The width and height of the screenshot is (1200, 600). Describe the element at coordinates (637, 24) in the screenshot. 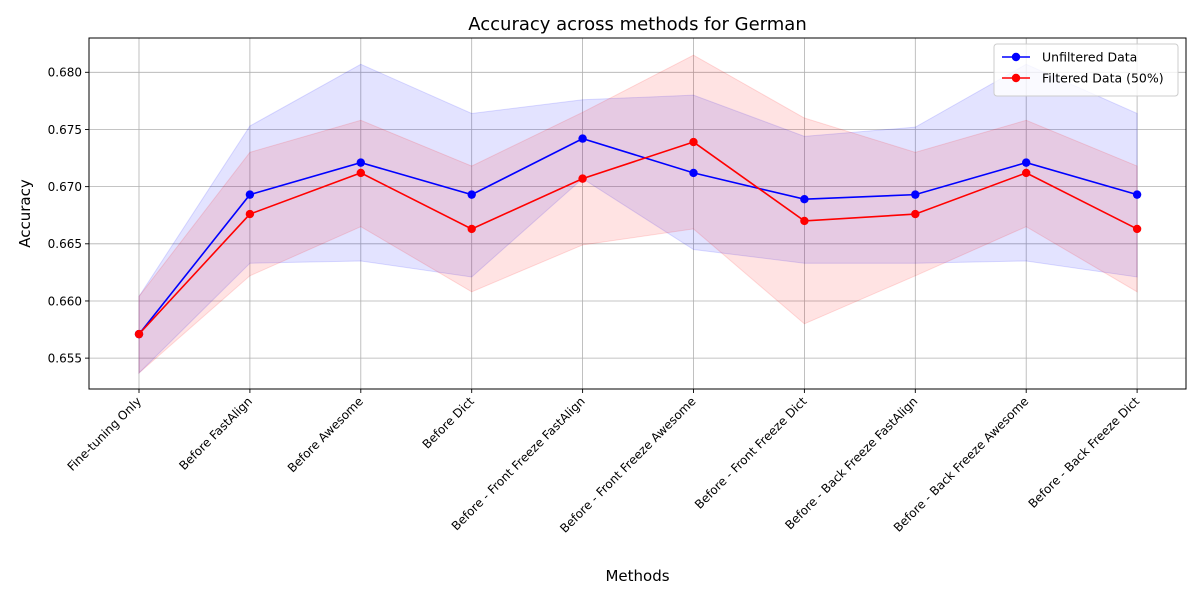

I see `chart-title: Accuracy across methods for German` at that location.